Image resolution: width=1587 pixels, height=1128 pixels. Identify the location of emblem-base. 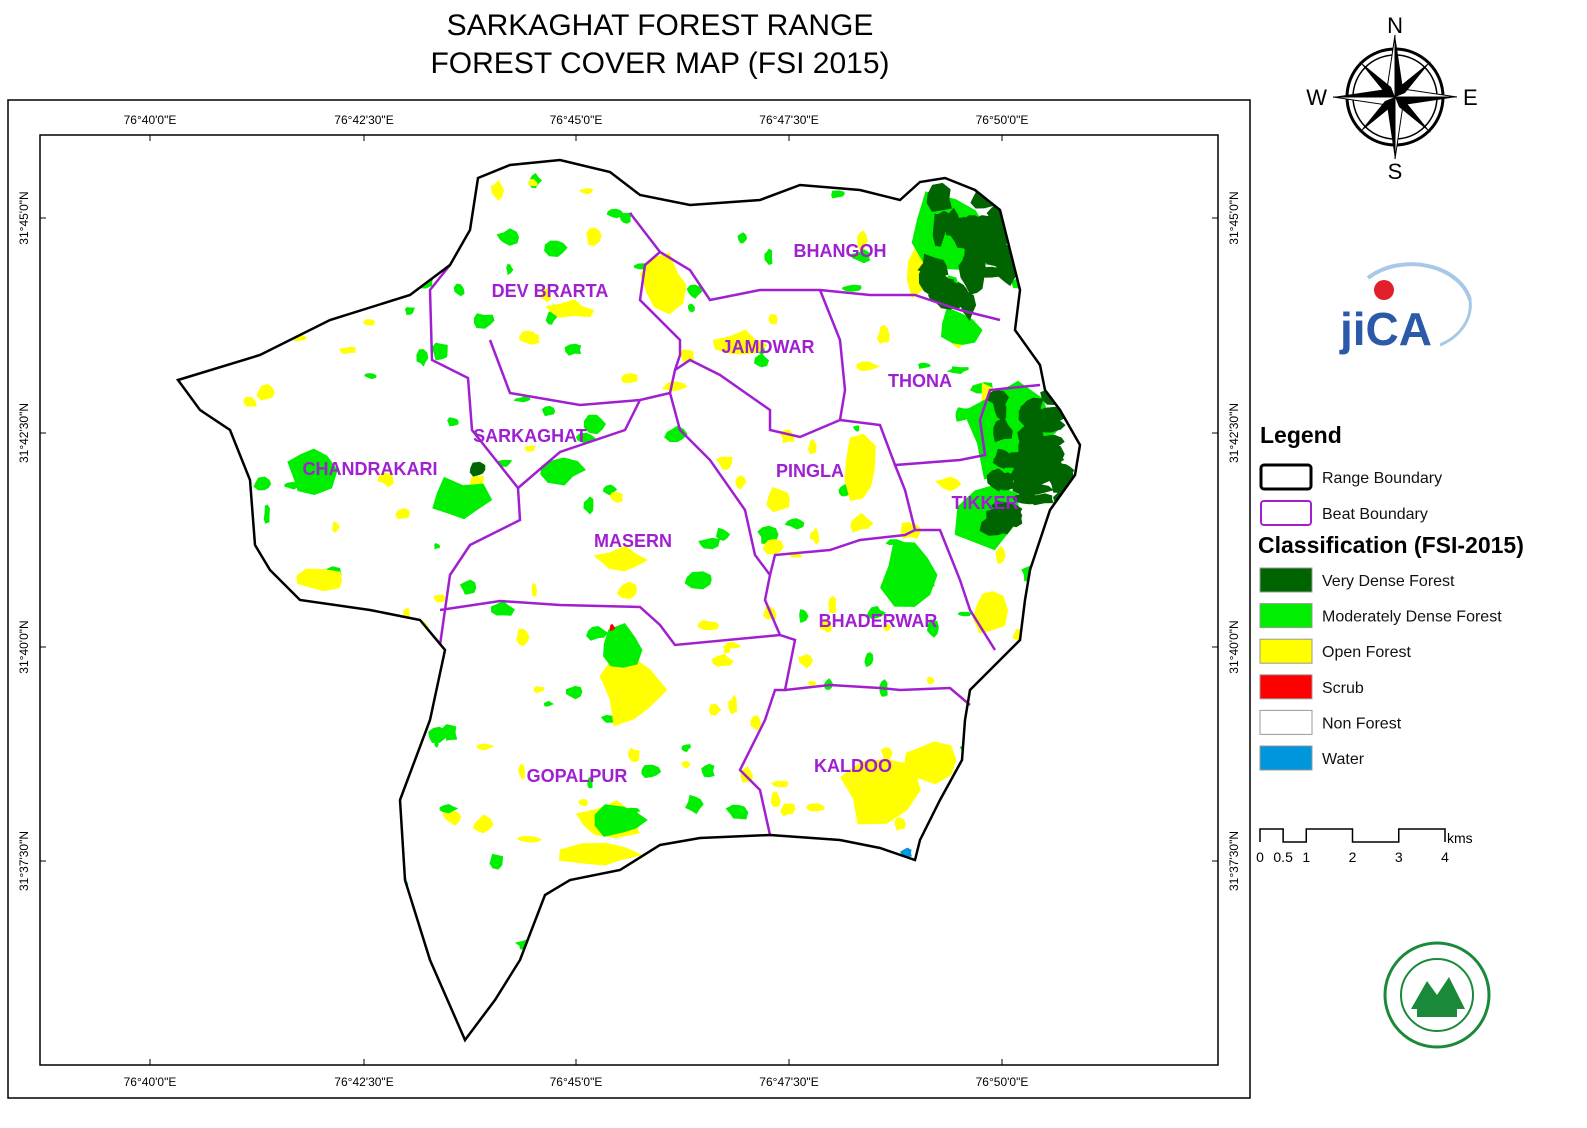
(1437, 1013).